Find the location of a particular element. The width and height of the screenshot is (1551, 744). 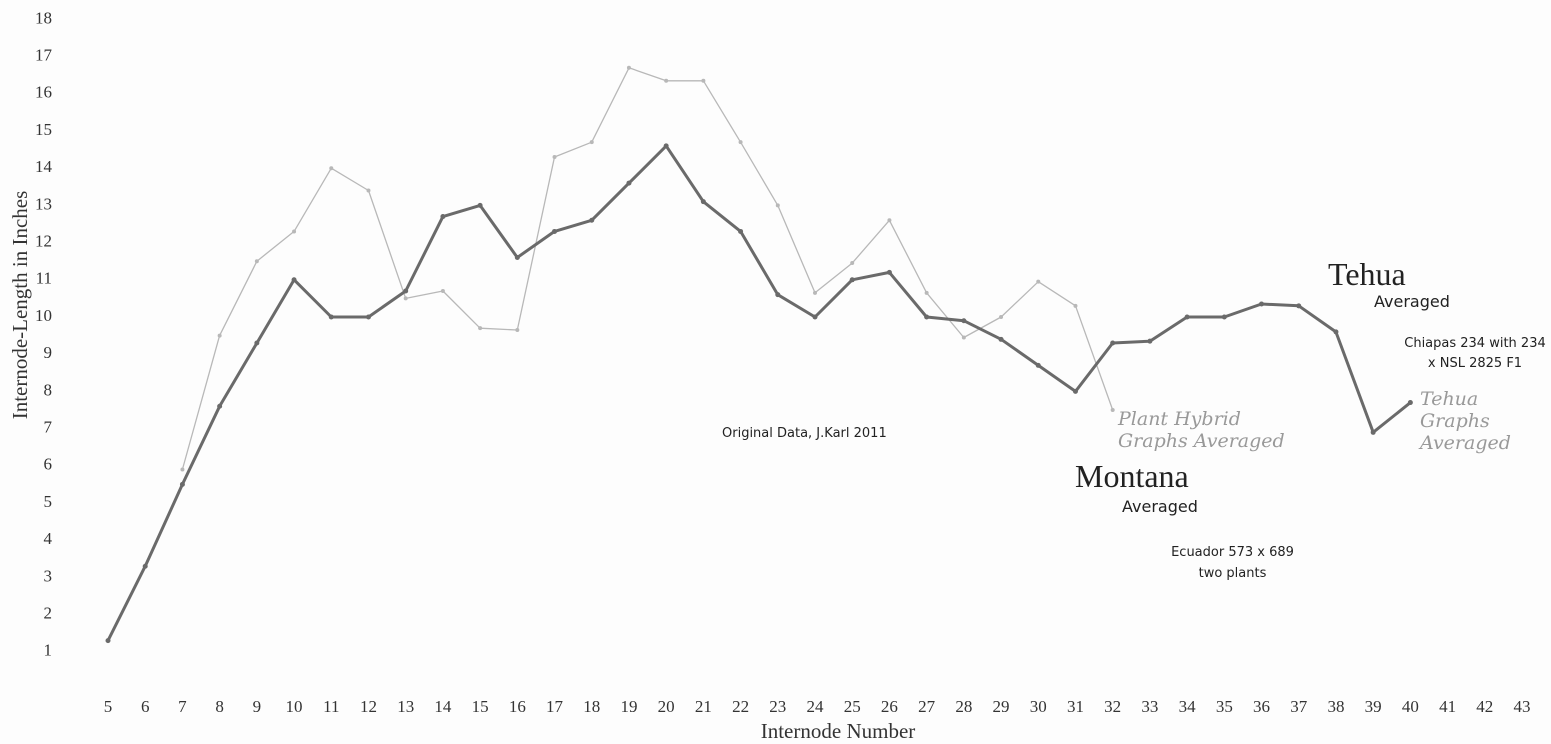

x-tick-label: 39 is located at coordinates (1373, 706).